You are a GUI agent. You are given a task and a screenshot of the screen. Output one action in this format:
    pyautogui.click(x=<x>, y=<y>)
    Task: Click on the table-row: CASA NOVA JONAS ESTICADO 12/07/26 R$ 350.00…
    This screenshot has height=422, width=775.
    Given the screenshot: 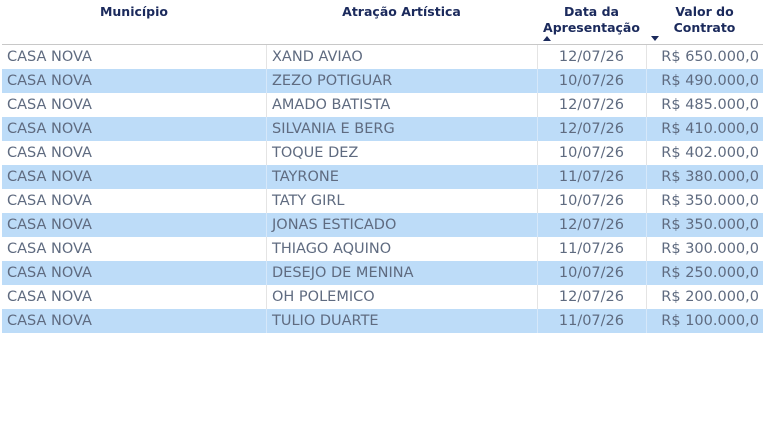 What is the action you would take?
    pyautogui.click(x=382, y=225)
    